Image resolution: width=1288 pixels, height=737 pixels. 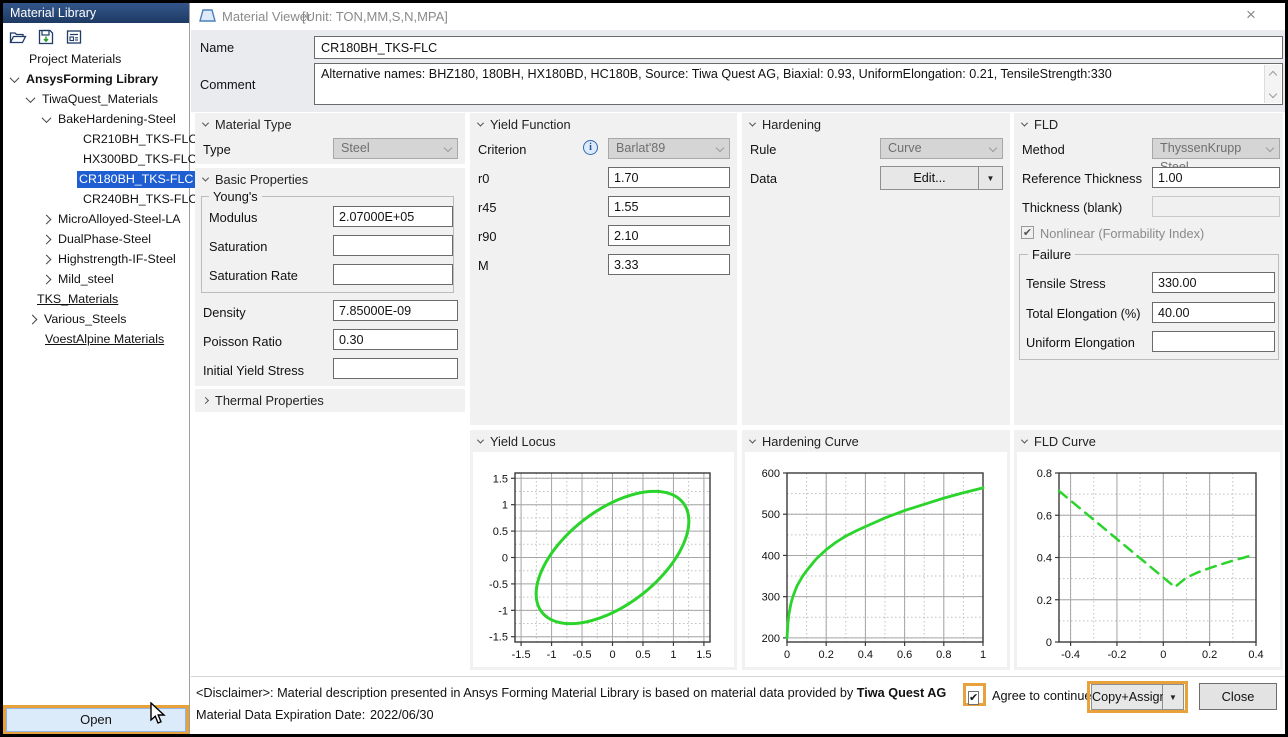 I want to click on tree-item-label: AnsysForming Library, so click(x=92, y=78).